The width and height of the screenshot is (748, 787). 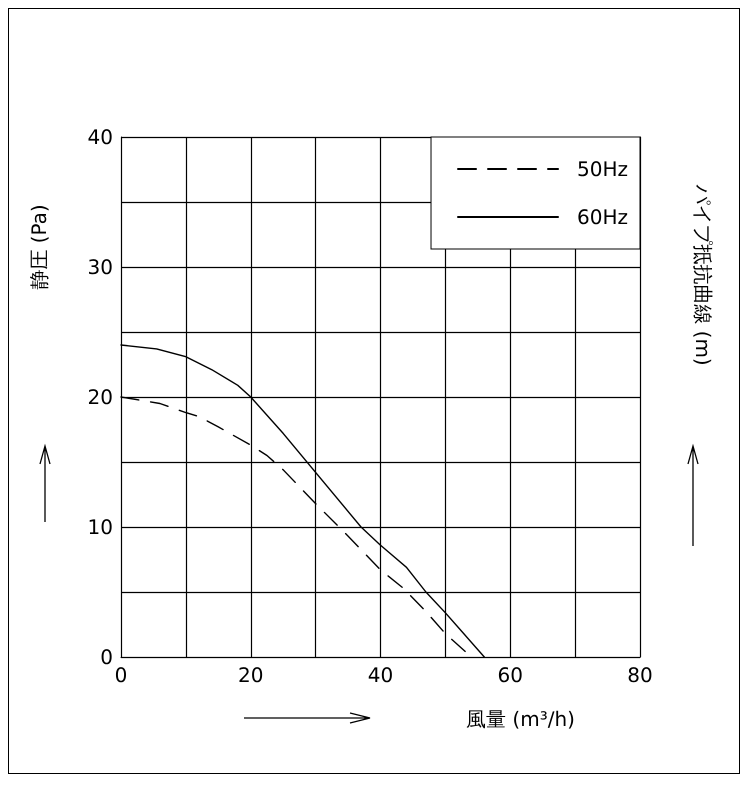 What do you see at coordinates (39, 247) in the screenshot?
I see `y-axis-title: 静圧 (Pa)` at bounding box center [39, 247].